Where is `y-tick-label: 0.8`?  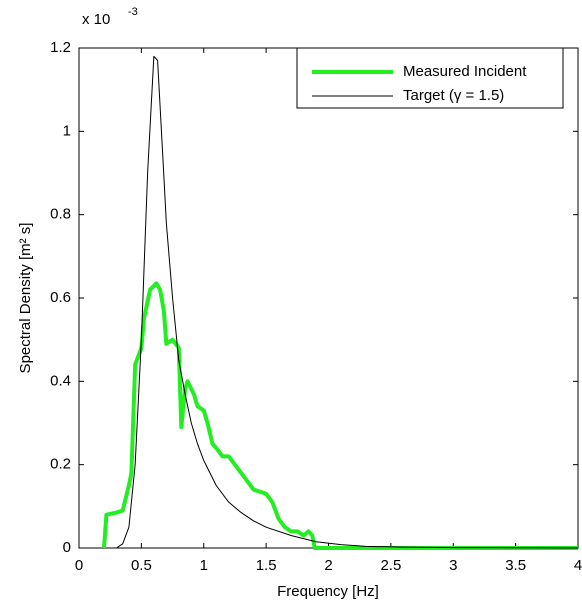
y-tick-label: 0.8 is located at coordinates (60, 214).